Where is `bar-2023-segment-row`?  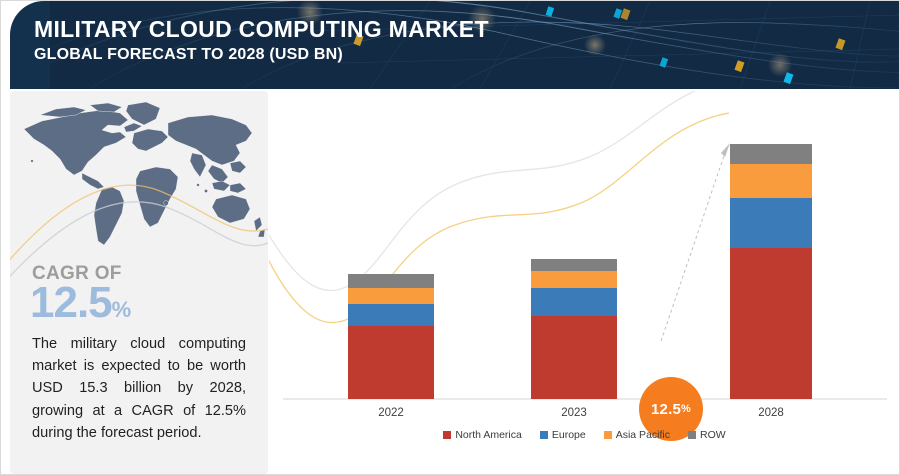
bar-2023-segment-row is located at coordinates (574, 265).